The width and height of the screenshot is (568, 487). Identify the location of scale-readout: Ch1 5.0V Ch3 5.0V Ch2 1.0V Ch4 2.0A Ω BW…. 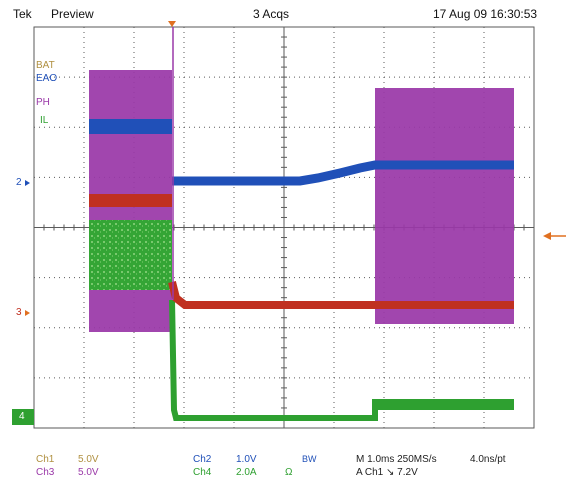
(284, 468).